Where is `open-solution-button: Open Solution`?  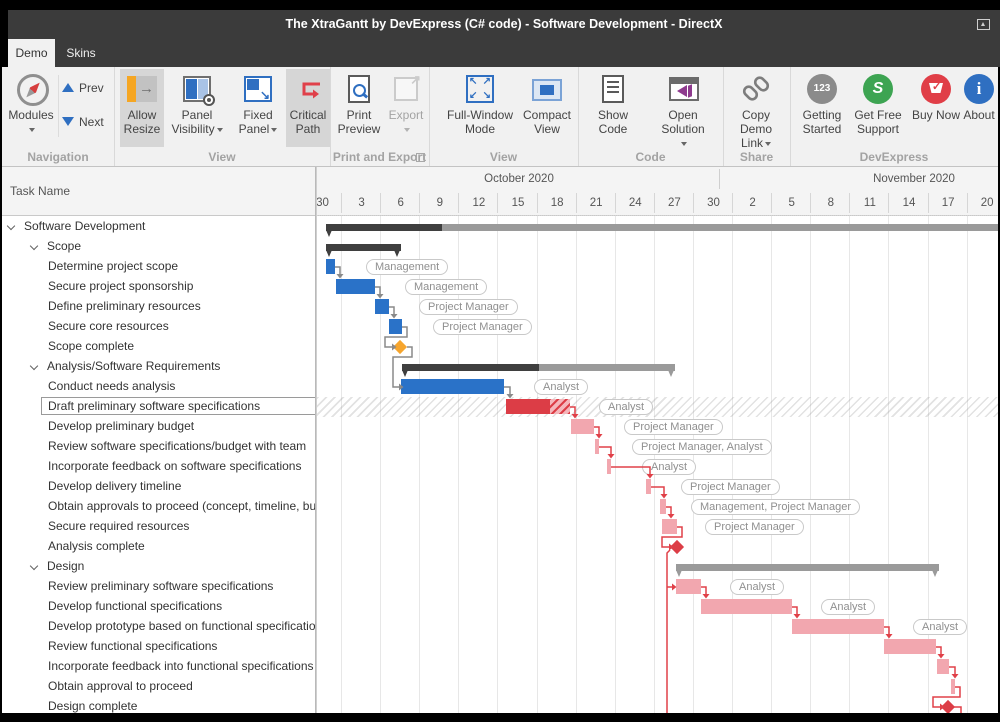
open-solution-button: Open Solution is located at coordinates (683, 108).